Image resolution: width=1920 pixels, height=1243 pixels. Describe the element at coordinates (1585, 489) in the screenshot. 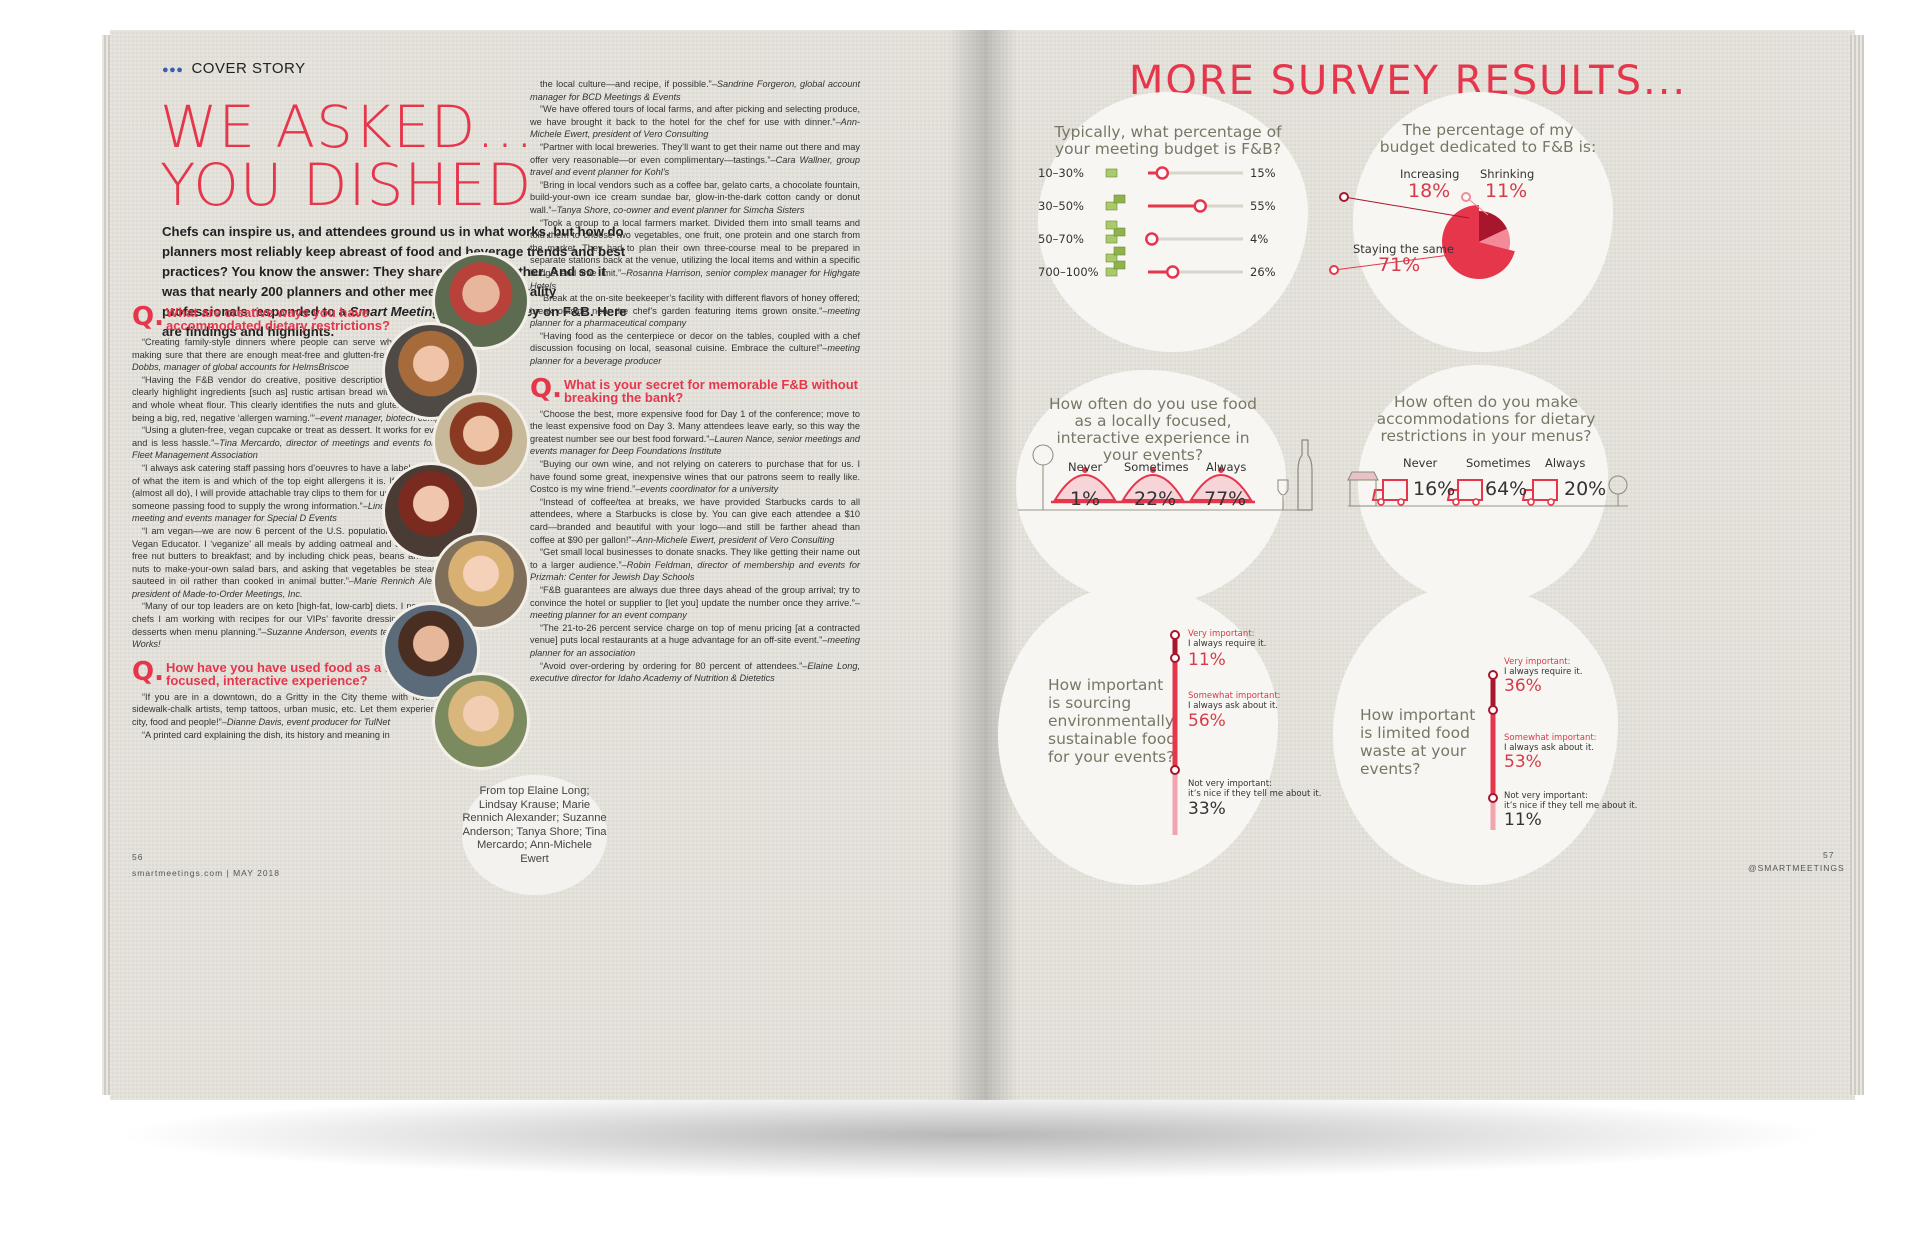

I see `dietary-value-always: 20%` at that location.